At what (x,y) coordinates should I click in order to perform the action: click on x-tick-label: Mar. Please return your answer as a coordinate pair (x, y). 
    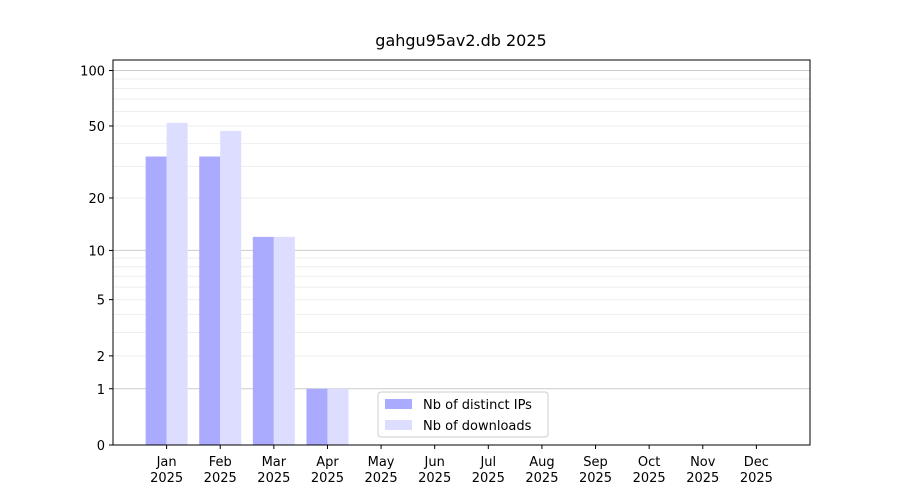
    Looking at the image, I should click on (274, 462).